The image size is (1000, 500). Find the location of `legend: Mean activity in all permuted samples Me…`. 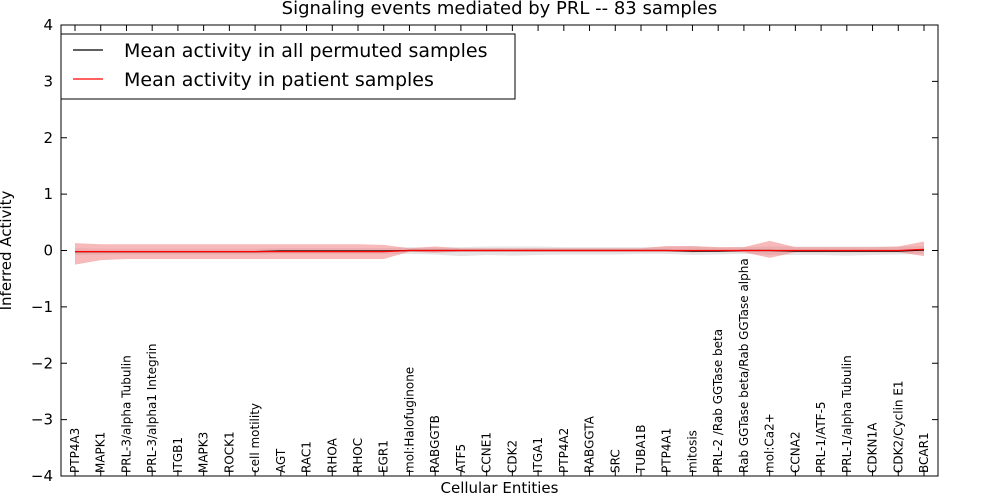

legend: Mean activity in all permuted samples Me… is located at coordinates (288, 66).